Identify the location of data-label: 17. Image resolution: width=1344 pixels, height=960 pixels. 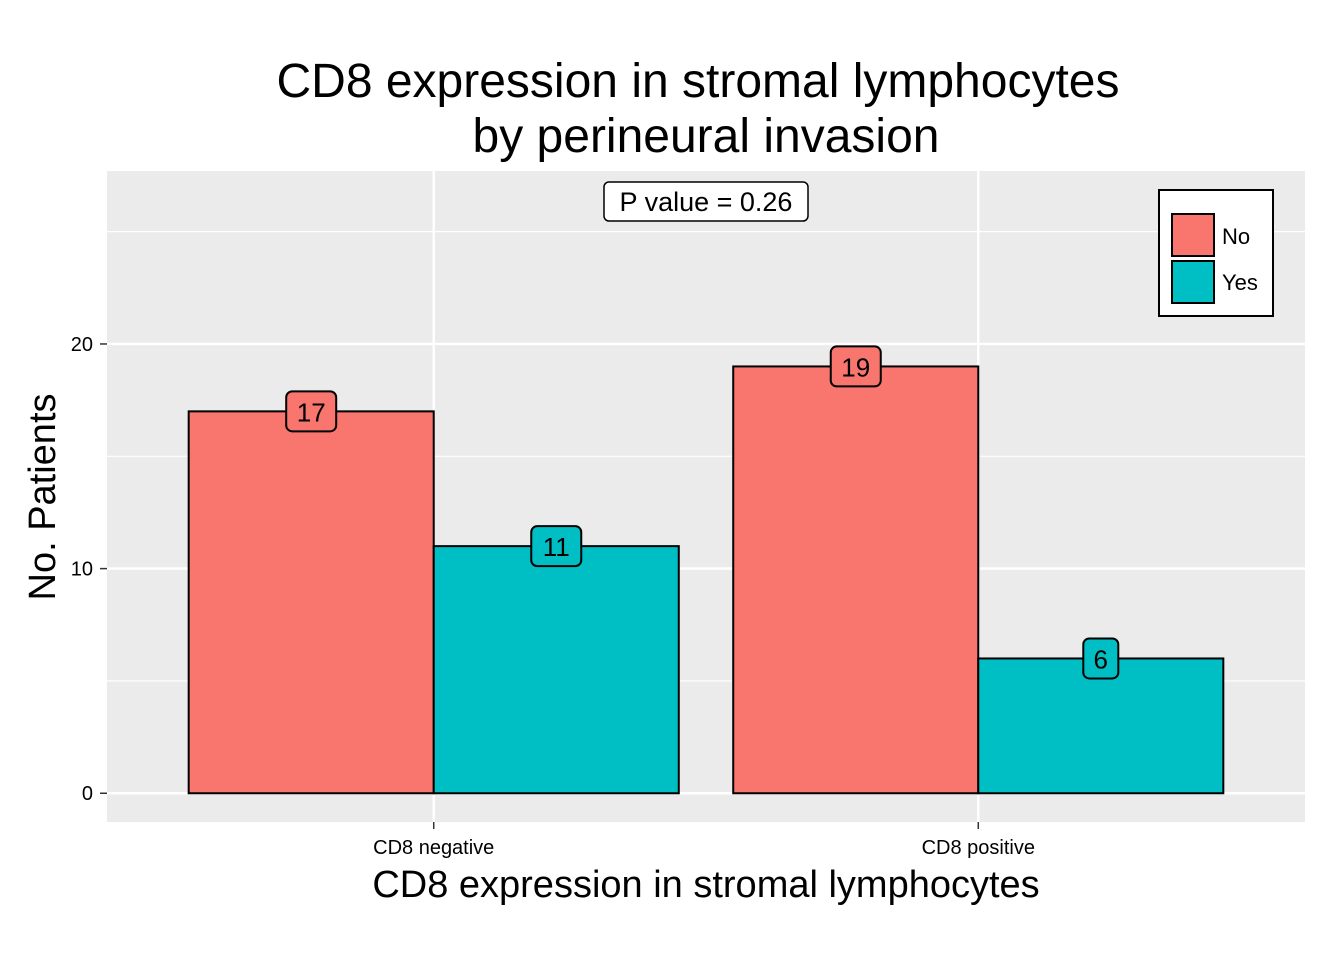
(311, 412).